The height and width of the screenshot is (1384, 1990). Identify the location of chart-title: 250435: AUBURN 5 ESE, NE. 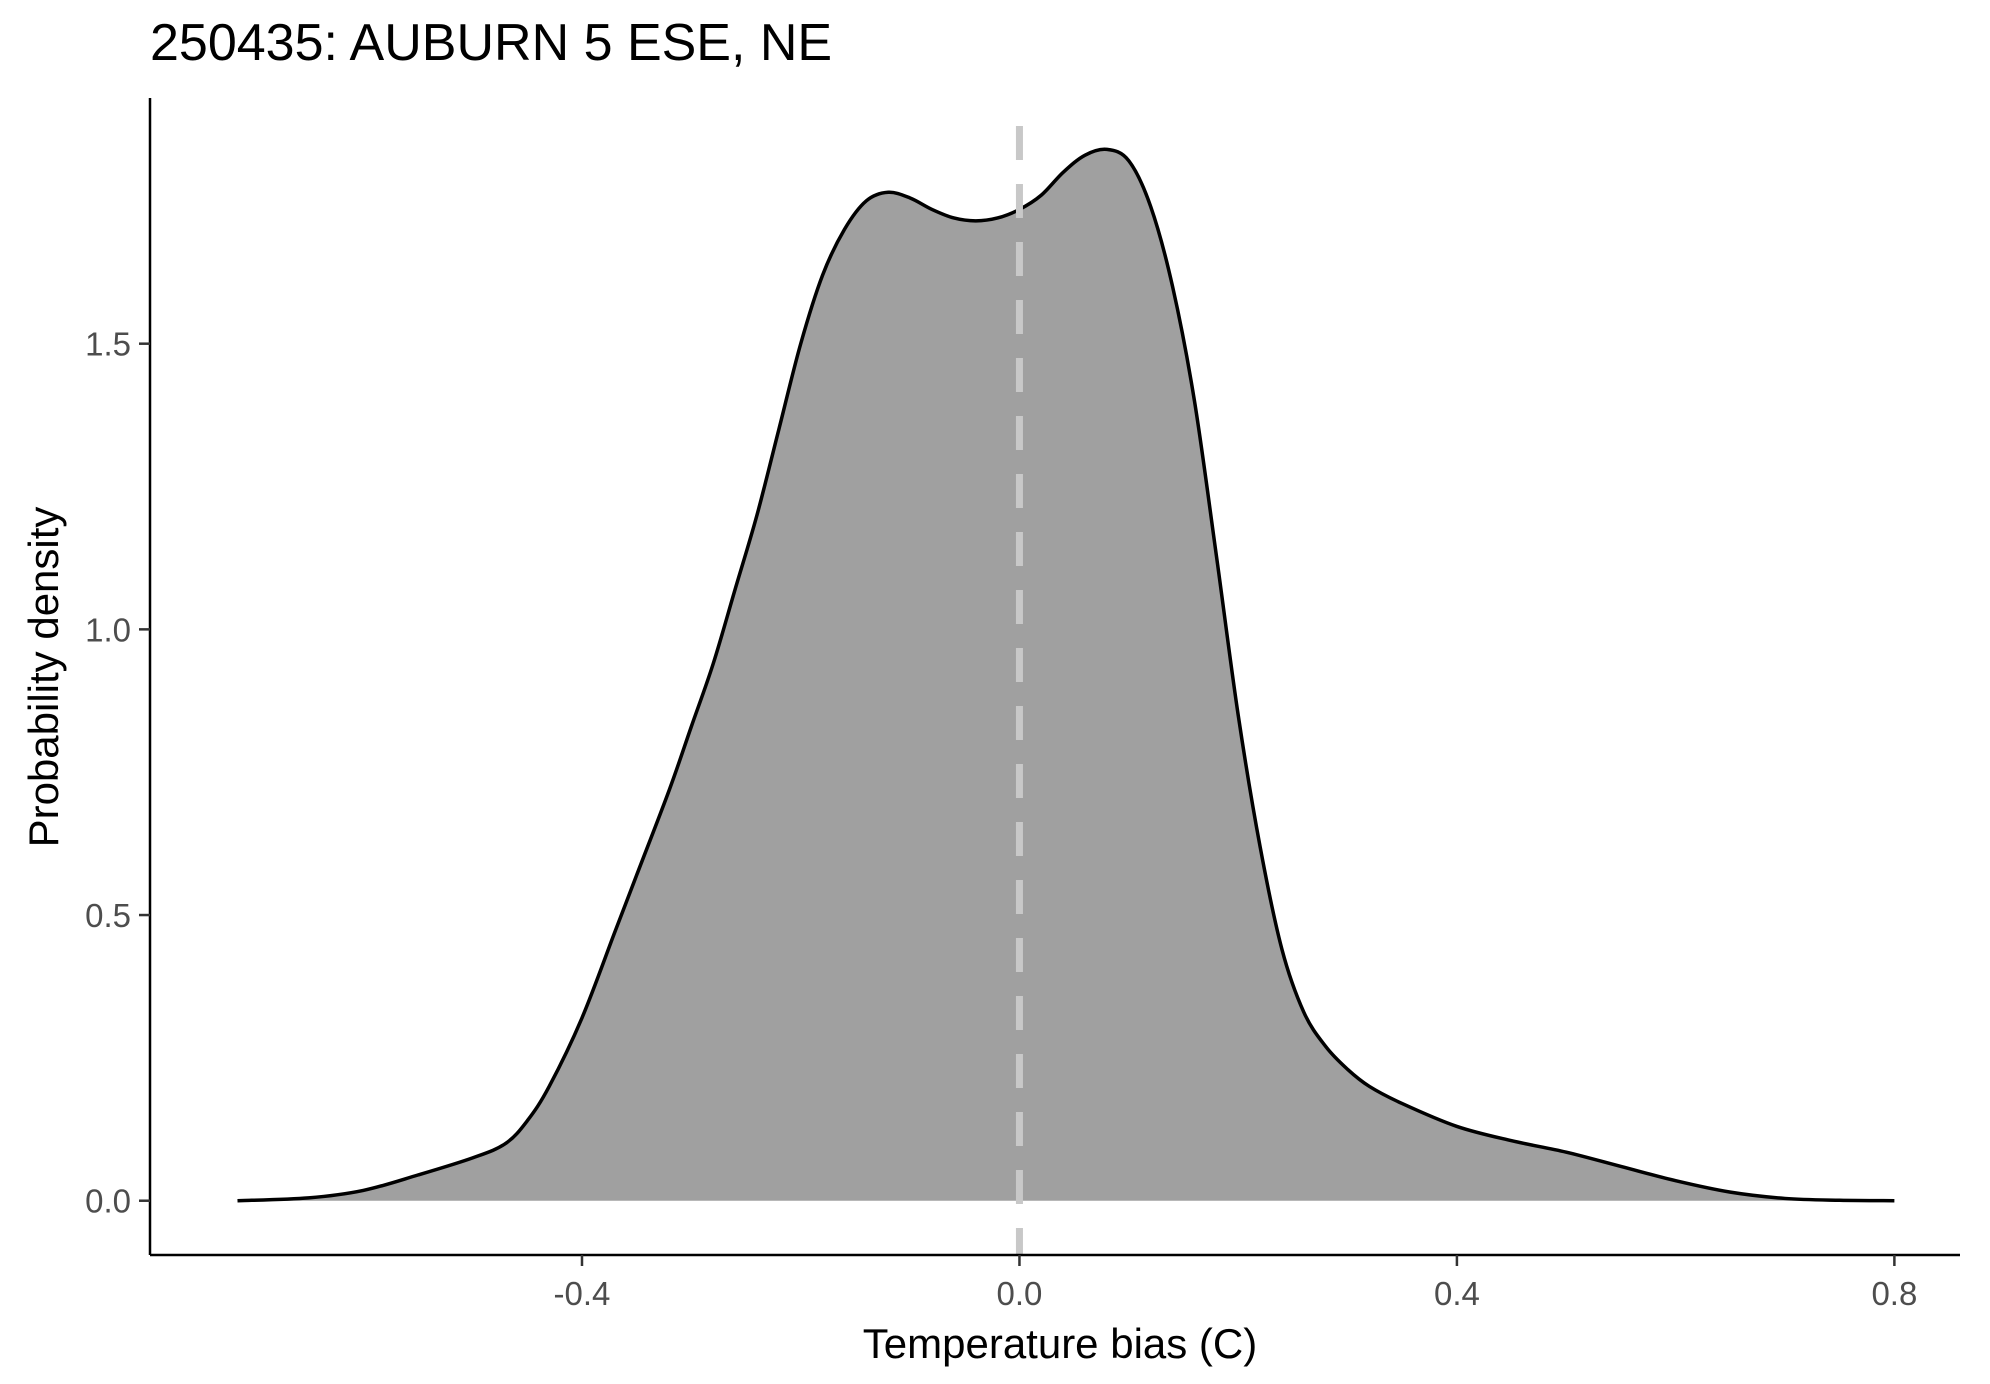
(491, 43).